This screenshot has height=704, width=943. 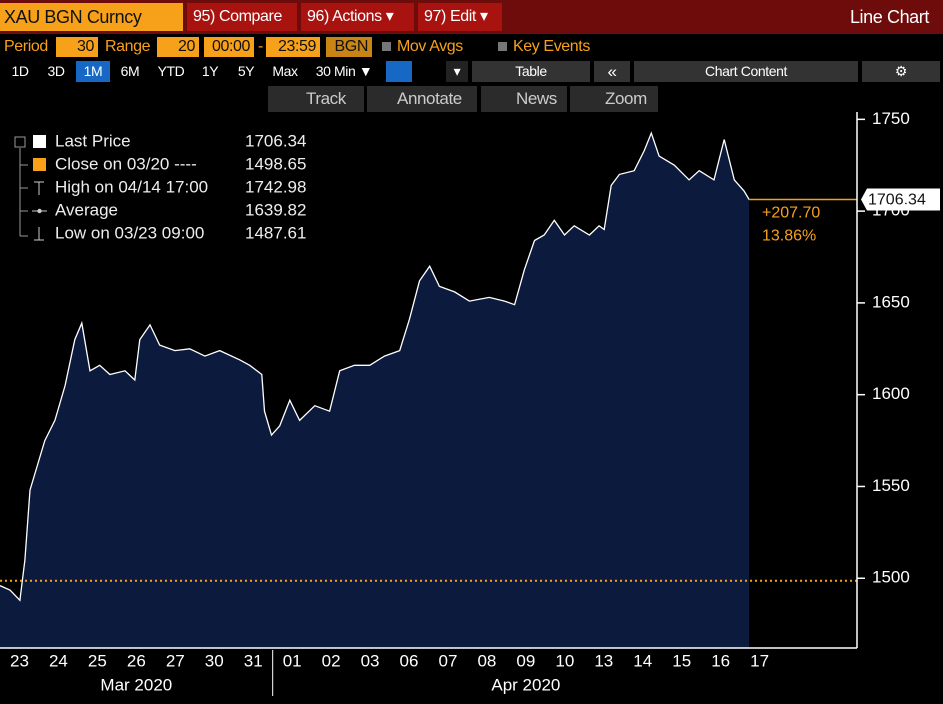 I want to click on last-price-box, so click(x=900, y=199).